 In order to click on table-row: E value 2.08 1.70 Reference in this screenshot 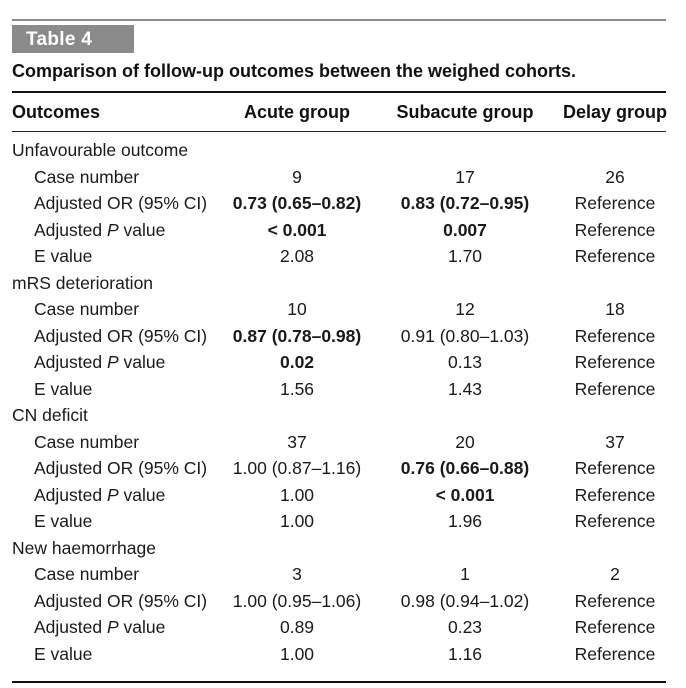, I will do `click(343, 256)`.